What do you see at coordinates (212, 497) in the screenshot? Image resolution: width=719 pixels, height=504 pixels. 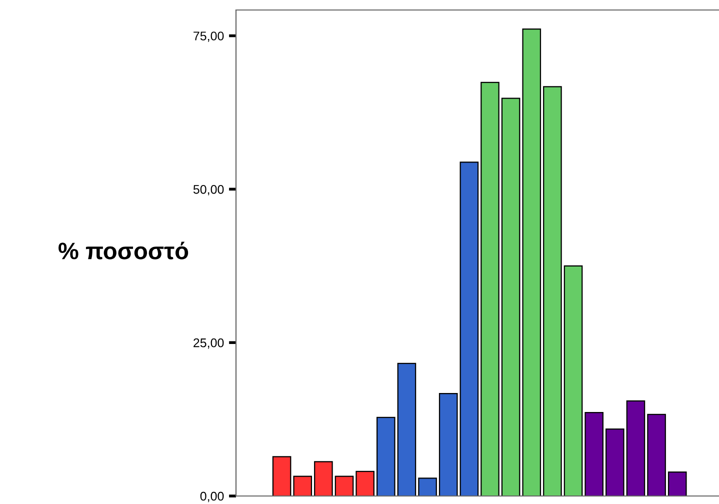 I see `y-tick-label: 0,00` at bounding box center [212, 497].